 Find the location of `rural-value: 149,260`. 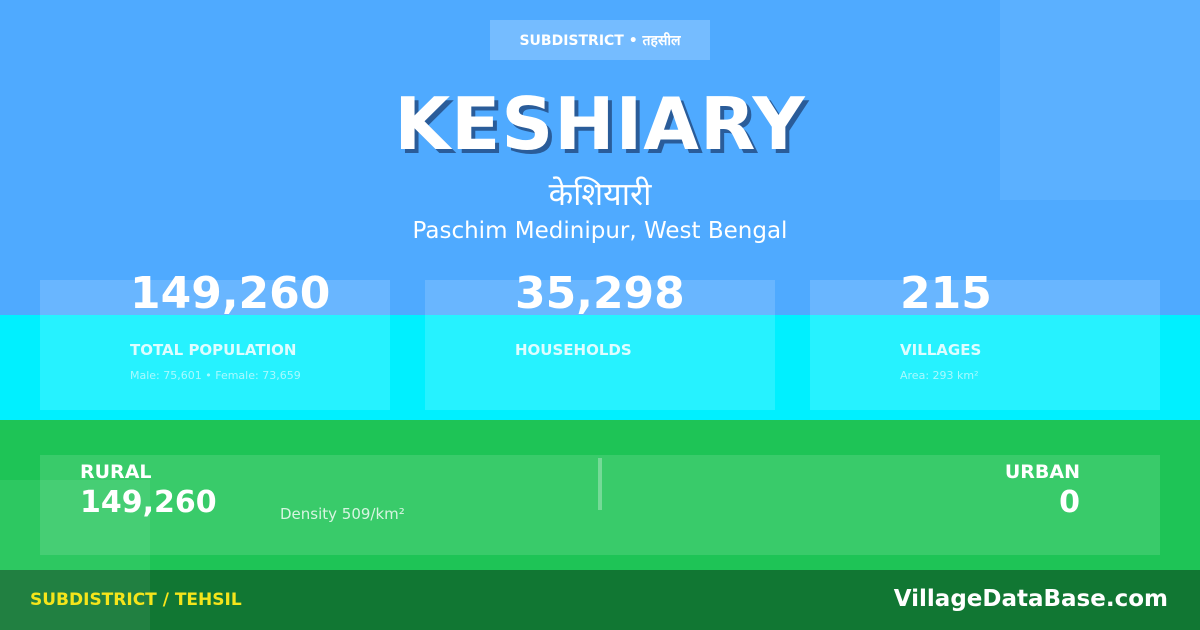

rural-value: 149,260 is located at coordinates (148, 502).